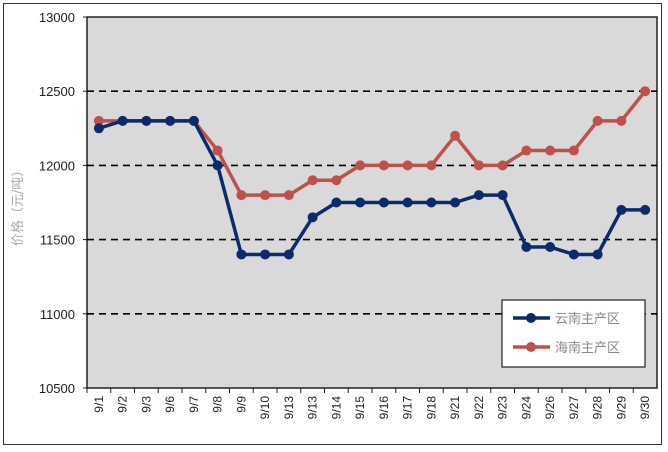 The height and width of the screenshot is (452, 668). Describe the element at coordinates (431, 408) in the screenshot. I see `x-tick-label: 9/18` at that location.